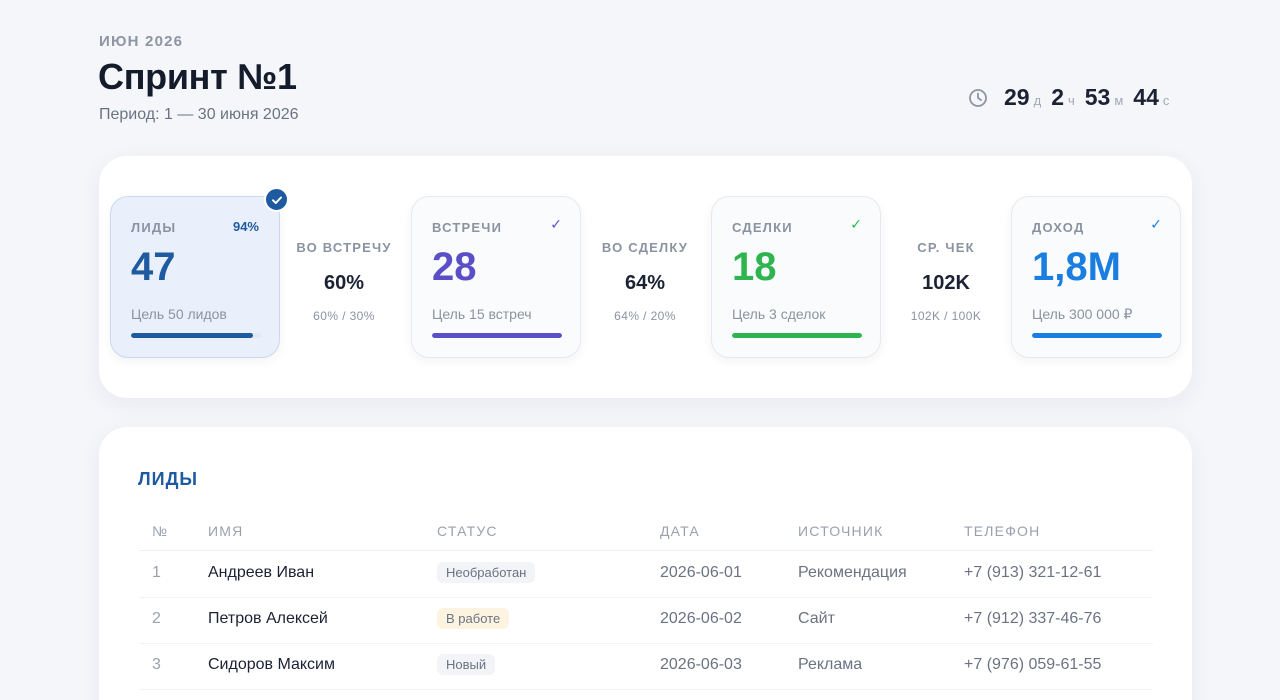  What do you see at coordinates (261, 572) in the screenshot?
I see `lead-name: Андреев Иван` at bounding box center [261, 572].